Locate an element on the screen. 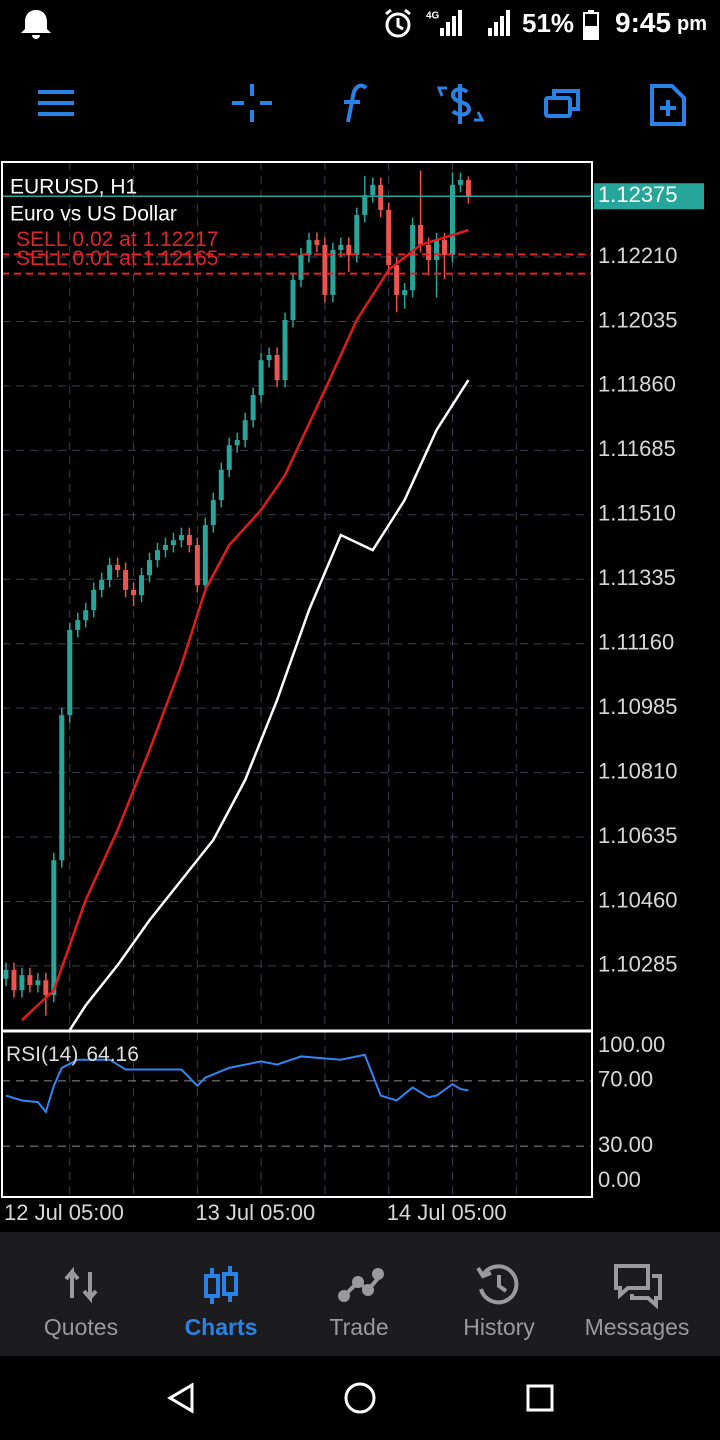  quotes-icon is located at coordinates (81, 1285).